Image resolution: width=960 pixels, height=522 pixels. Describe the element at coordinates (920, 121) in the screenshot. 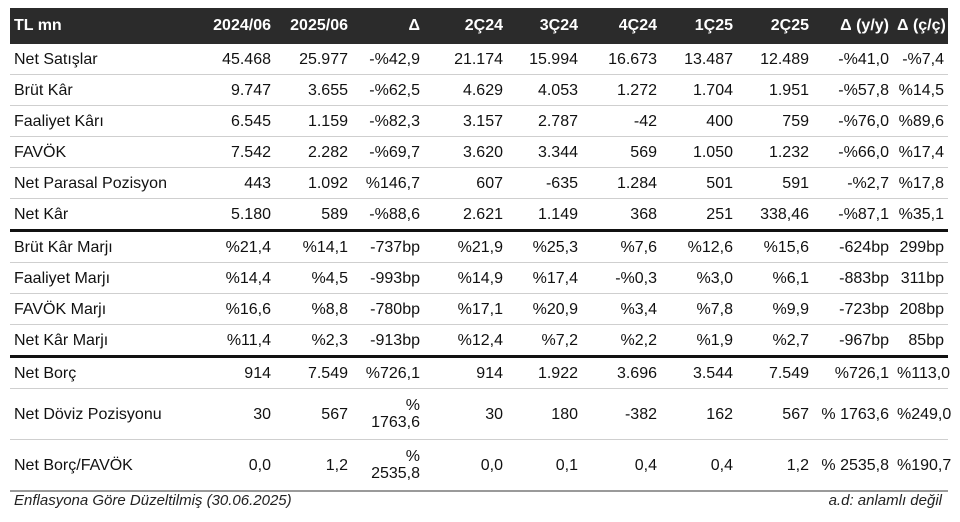

I see `table-cell: %89,6` at that location.